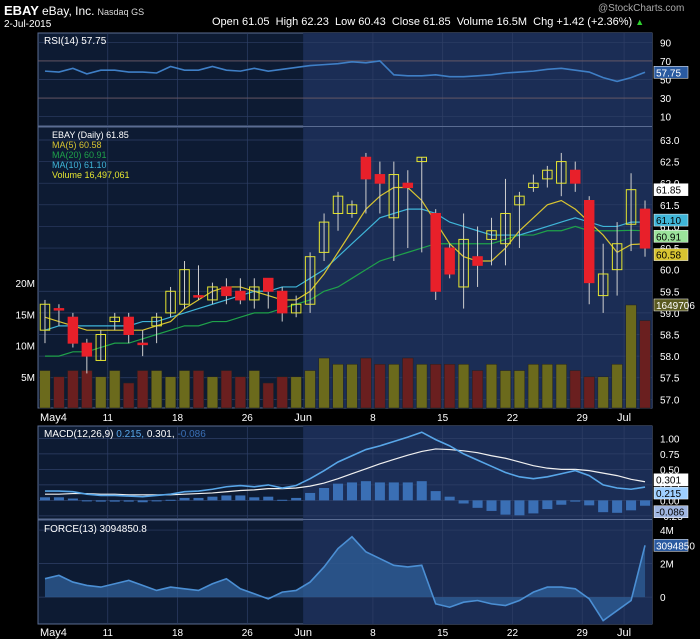 The image size is (700, 639). I want to click on summary-low: Low 60.43, so click(360, 22).